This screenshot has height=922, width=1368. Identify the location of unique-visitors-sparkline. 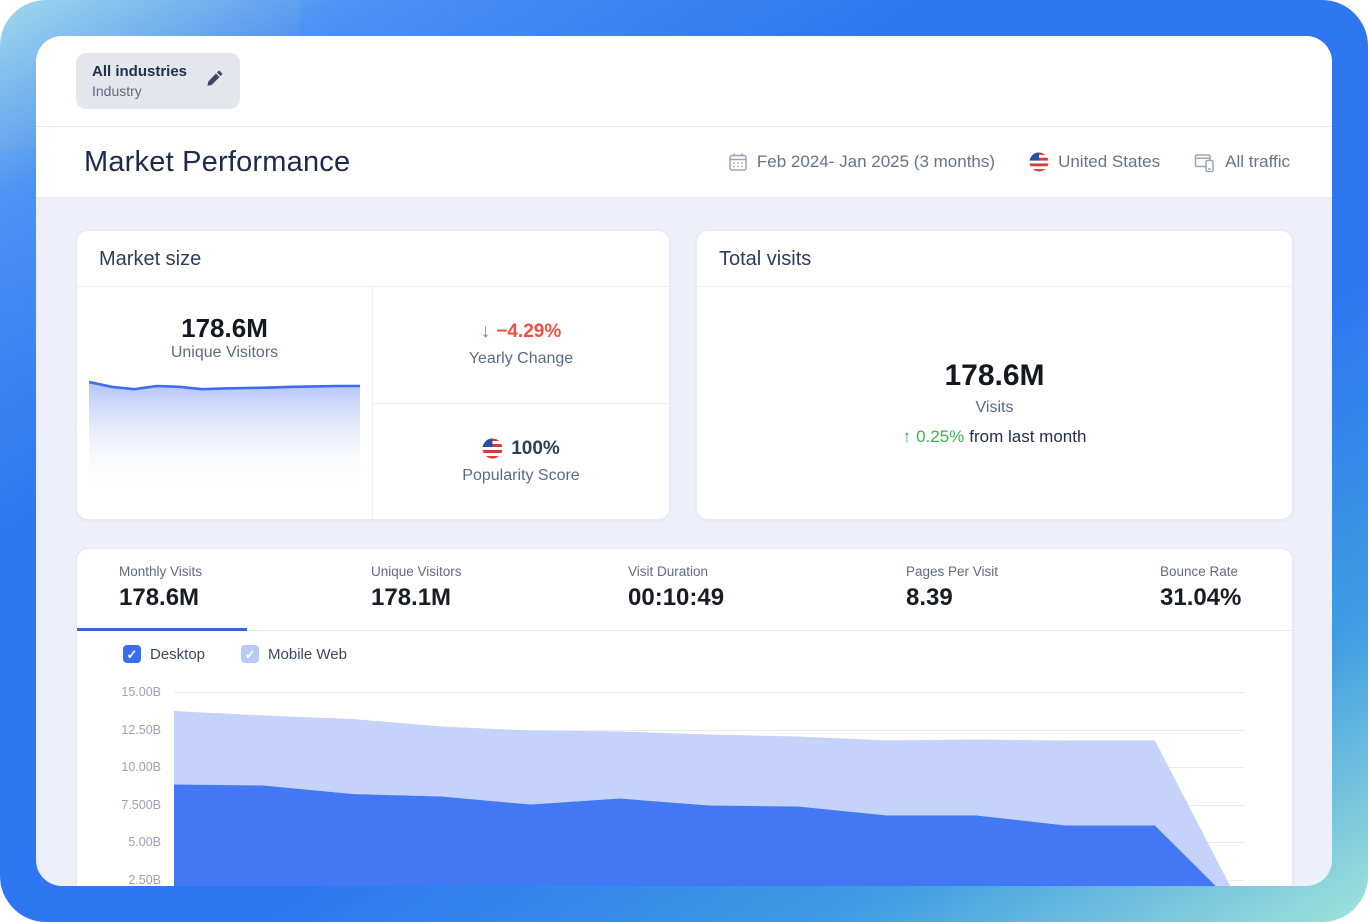
(224, 445).